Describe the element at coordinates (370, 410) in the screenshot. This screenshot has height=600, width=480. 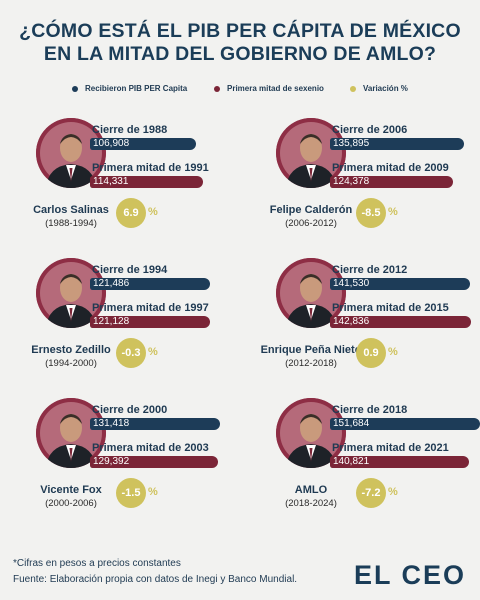
I see `close-label: Cierre de 2018` at that location.